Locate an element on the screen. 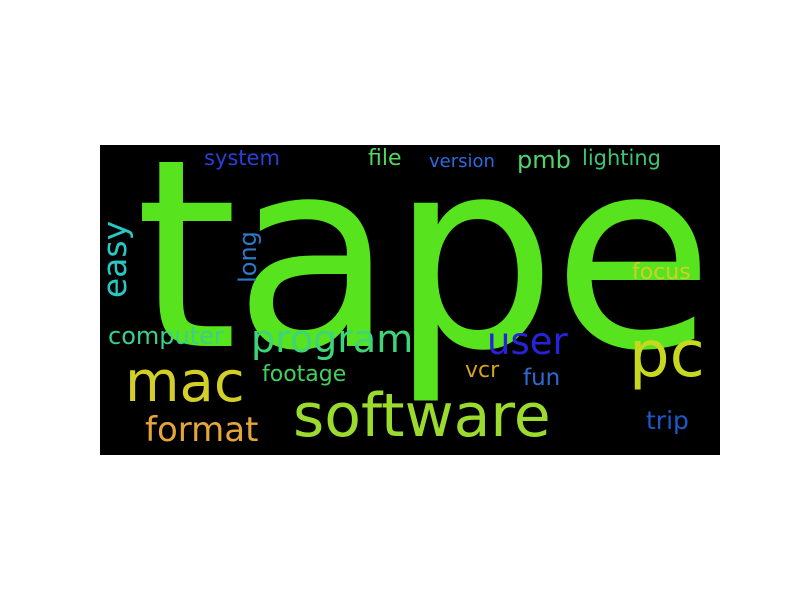 The image size is (800, 600). word-file: file is located at coordinates (385, 158).